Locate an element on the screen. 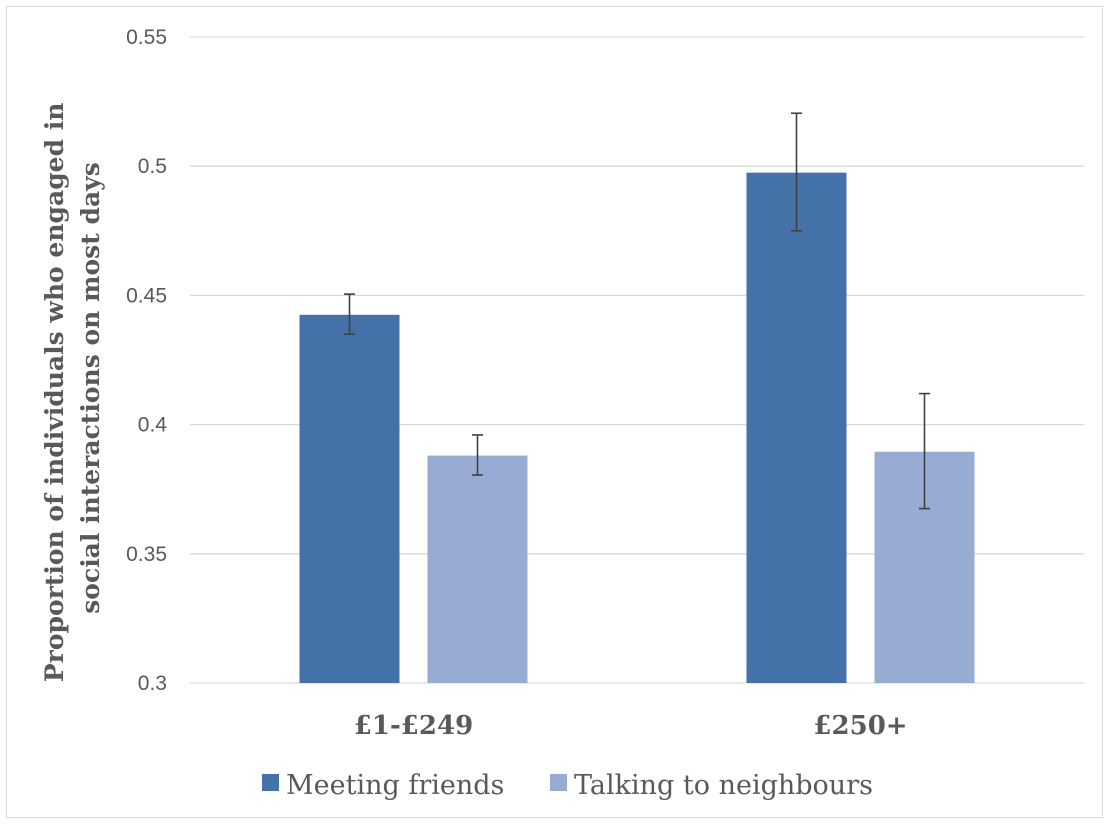  legend-label-meeting-friends: Meeting friends is located at coordinates (395, 785).